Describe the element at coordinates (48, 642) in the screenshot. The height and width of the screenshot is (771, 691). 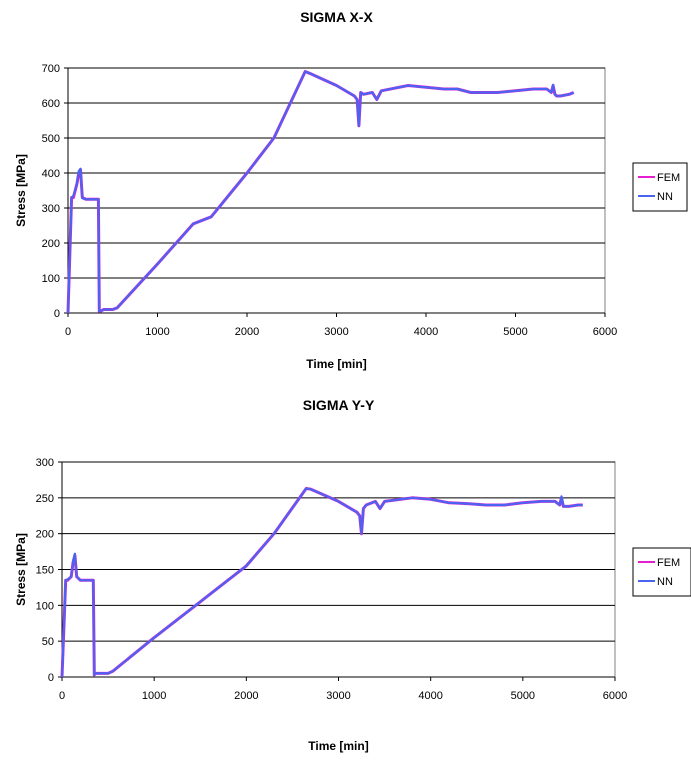
I see `y-tick-label: 50` at that location.